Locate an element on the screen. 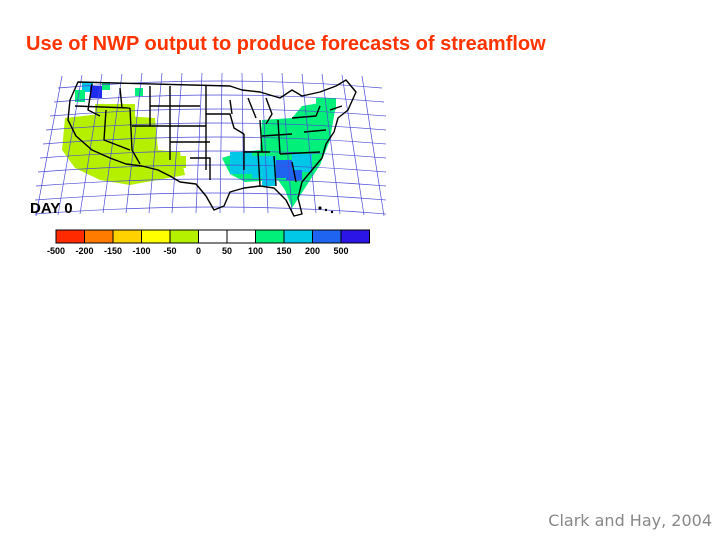  credit-citation: Clark and Hay, 2004 is located at coordinates (630, 520).